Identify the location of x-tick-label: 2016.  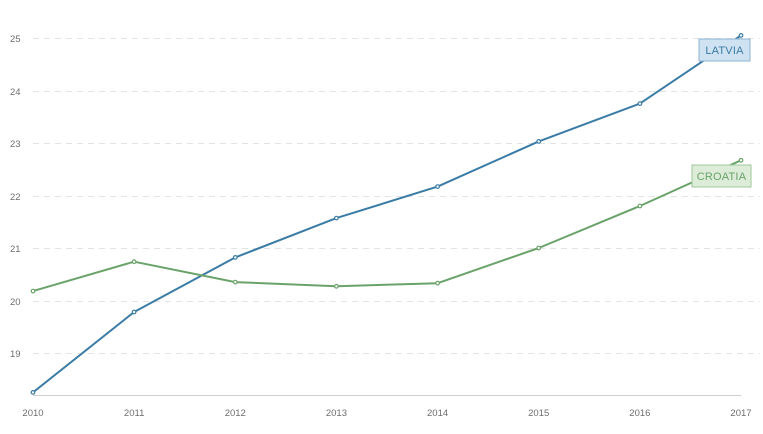
(639, 413).